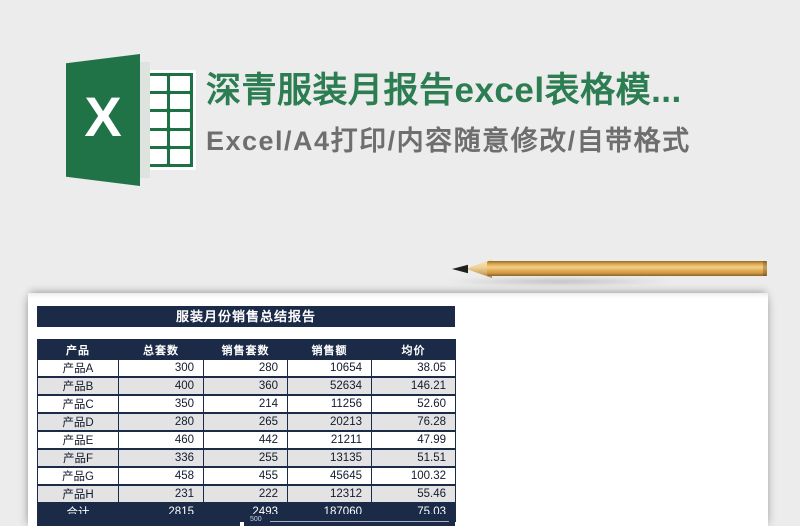 The height and width of the screenshot is (526, 800). I want to click on sold-sets-cell: 265, so click(245, 422).